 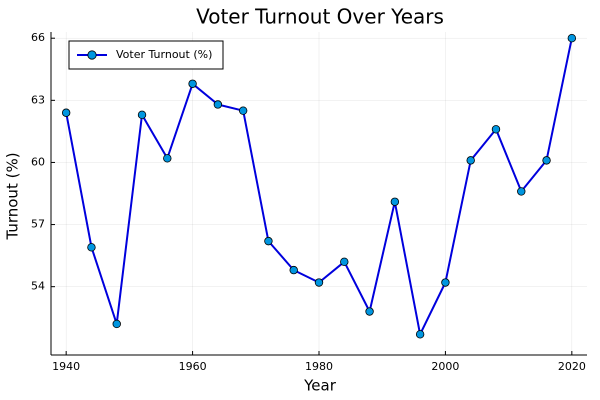 I want to click on x-tick-label: 1940, so click(x=66, y=366).